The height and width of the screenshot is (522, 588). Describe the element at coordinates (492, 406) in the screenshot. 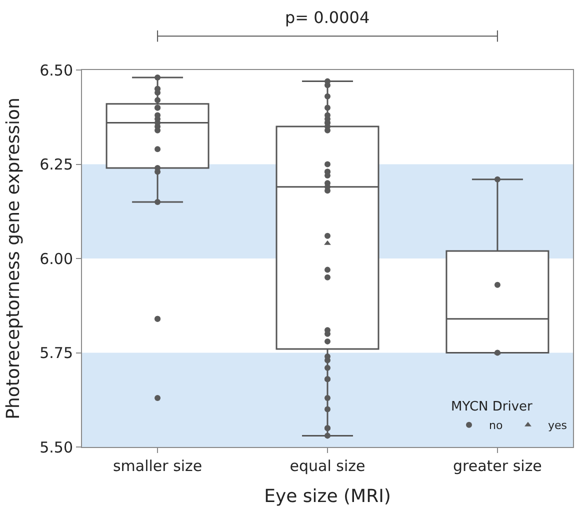

I see `legend-title: MYCN Driver` at that location.